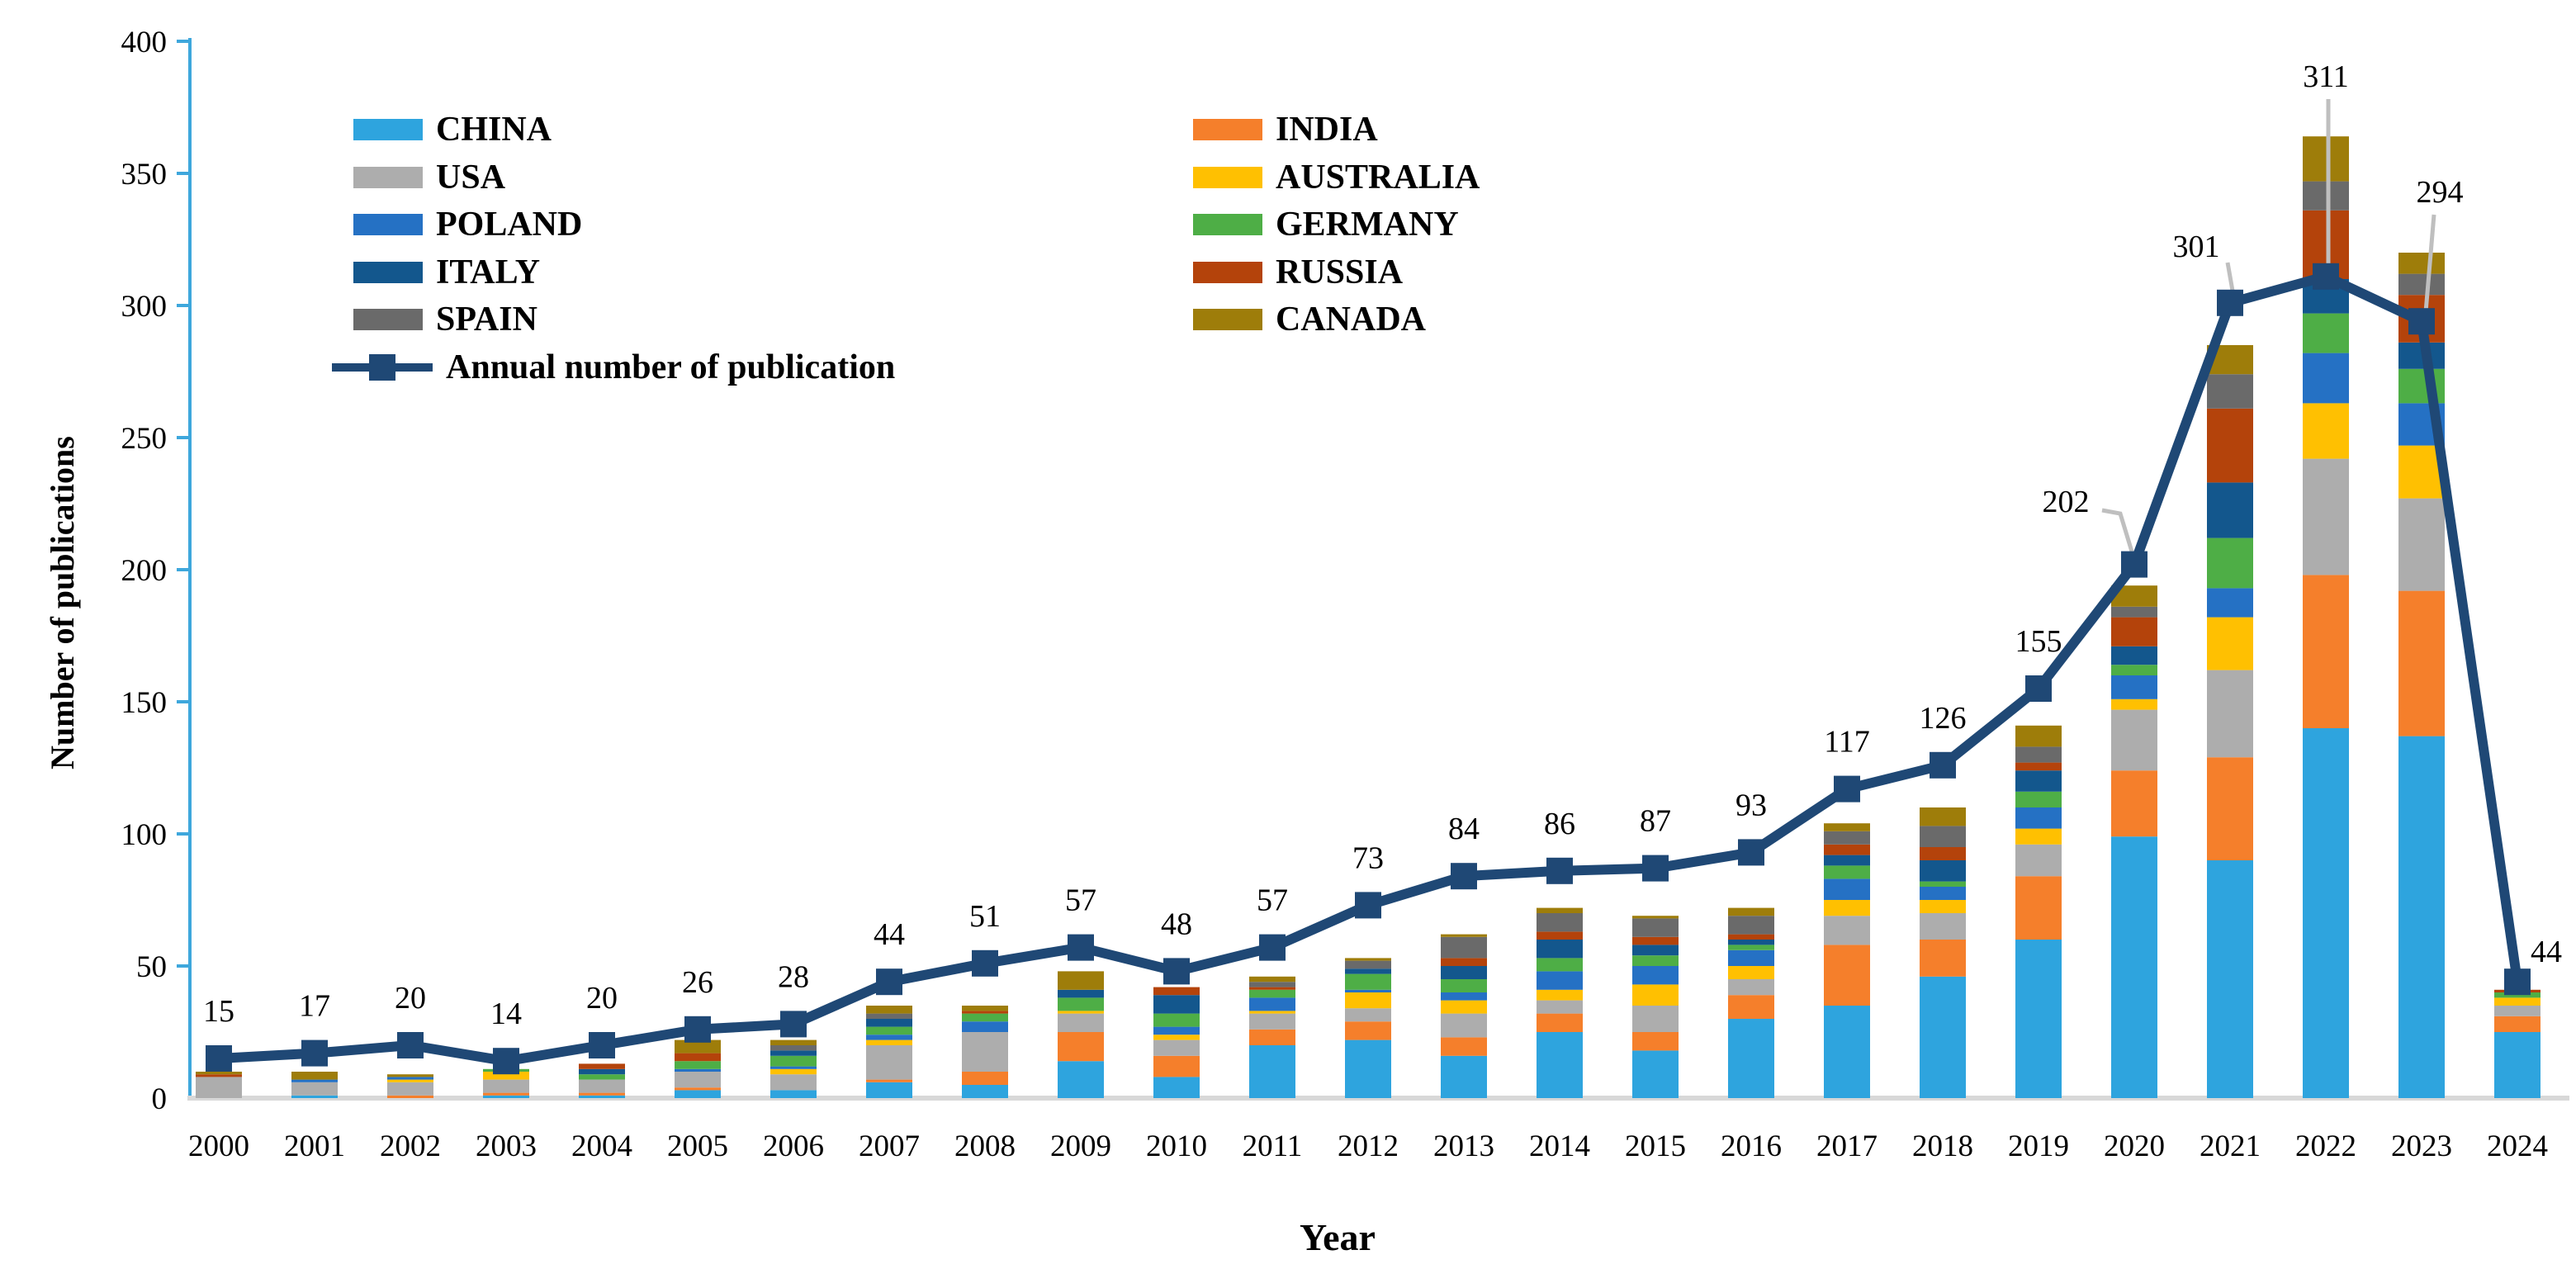 This screenshot has height=1269, width=2576. Describe the element at coordinates (506, 1076) in the screenshot. I see `bar-segment-australia-2003` at that location.